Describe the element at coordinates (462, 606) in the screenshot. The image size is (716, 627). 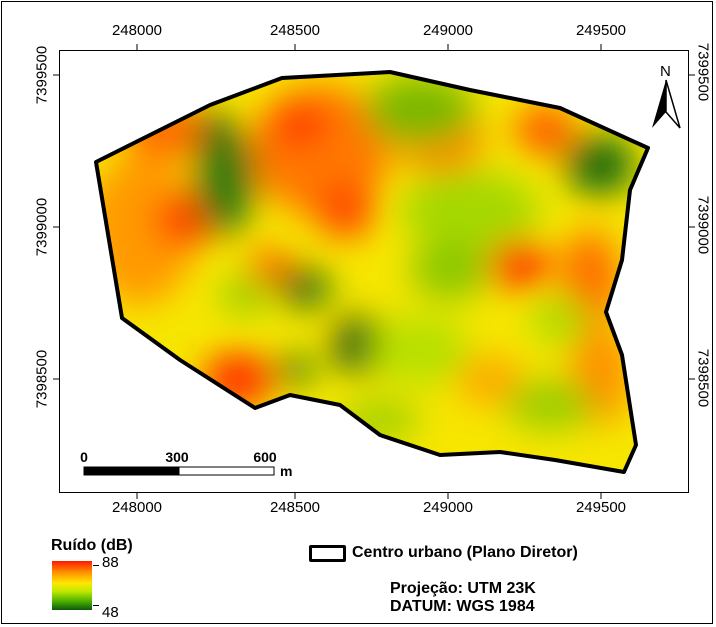
I see `datum-text: DATUM: WGS 1984` at that location.